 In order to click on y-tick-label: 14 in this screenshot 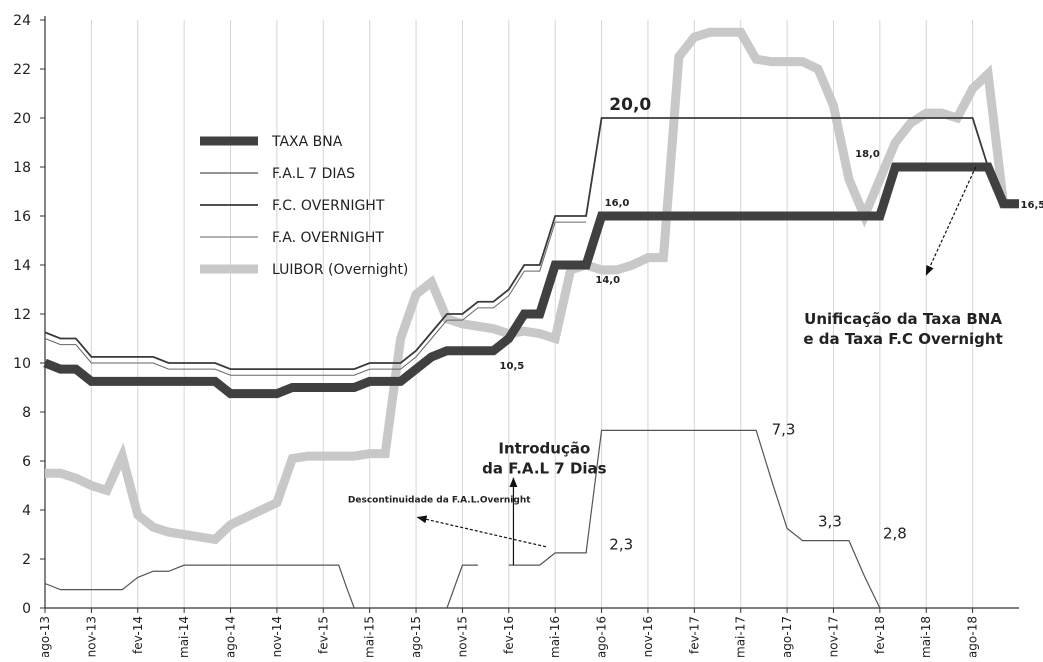, I will do `click(22, 266)`.